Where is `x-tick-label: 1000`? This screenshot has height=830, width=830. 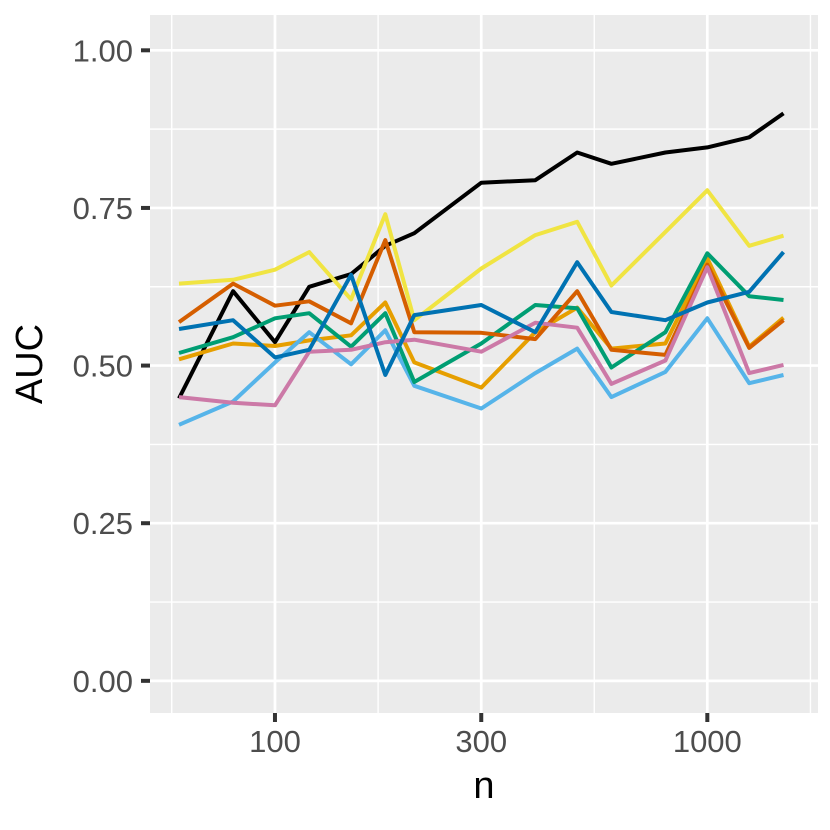 x-tick-label: 1000 is located at coordinates (707, 741).